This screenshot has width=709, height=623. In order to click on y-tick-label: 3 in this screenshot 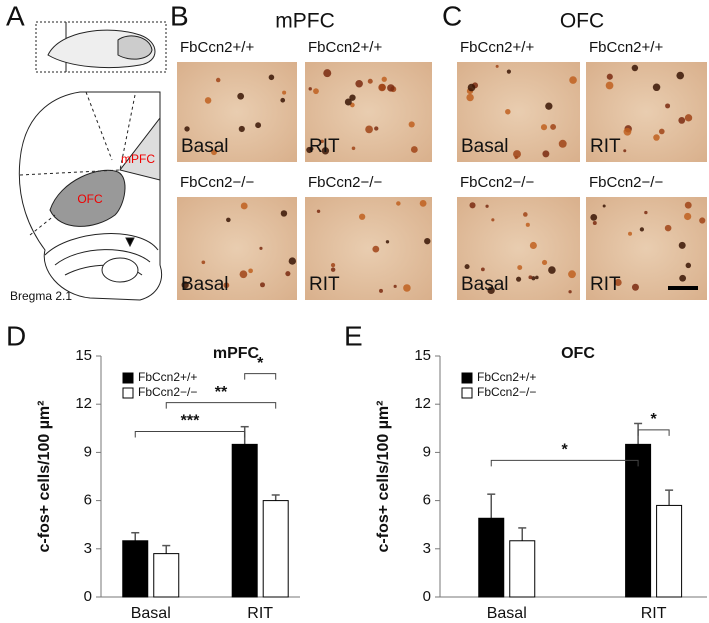, I will do `click(88, 548)`.